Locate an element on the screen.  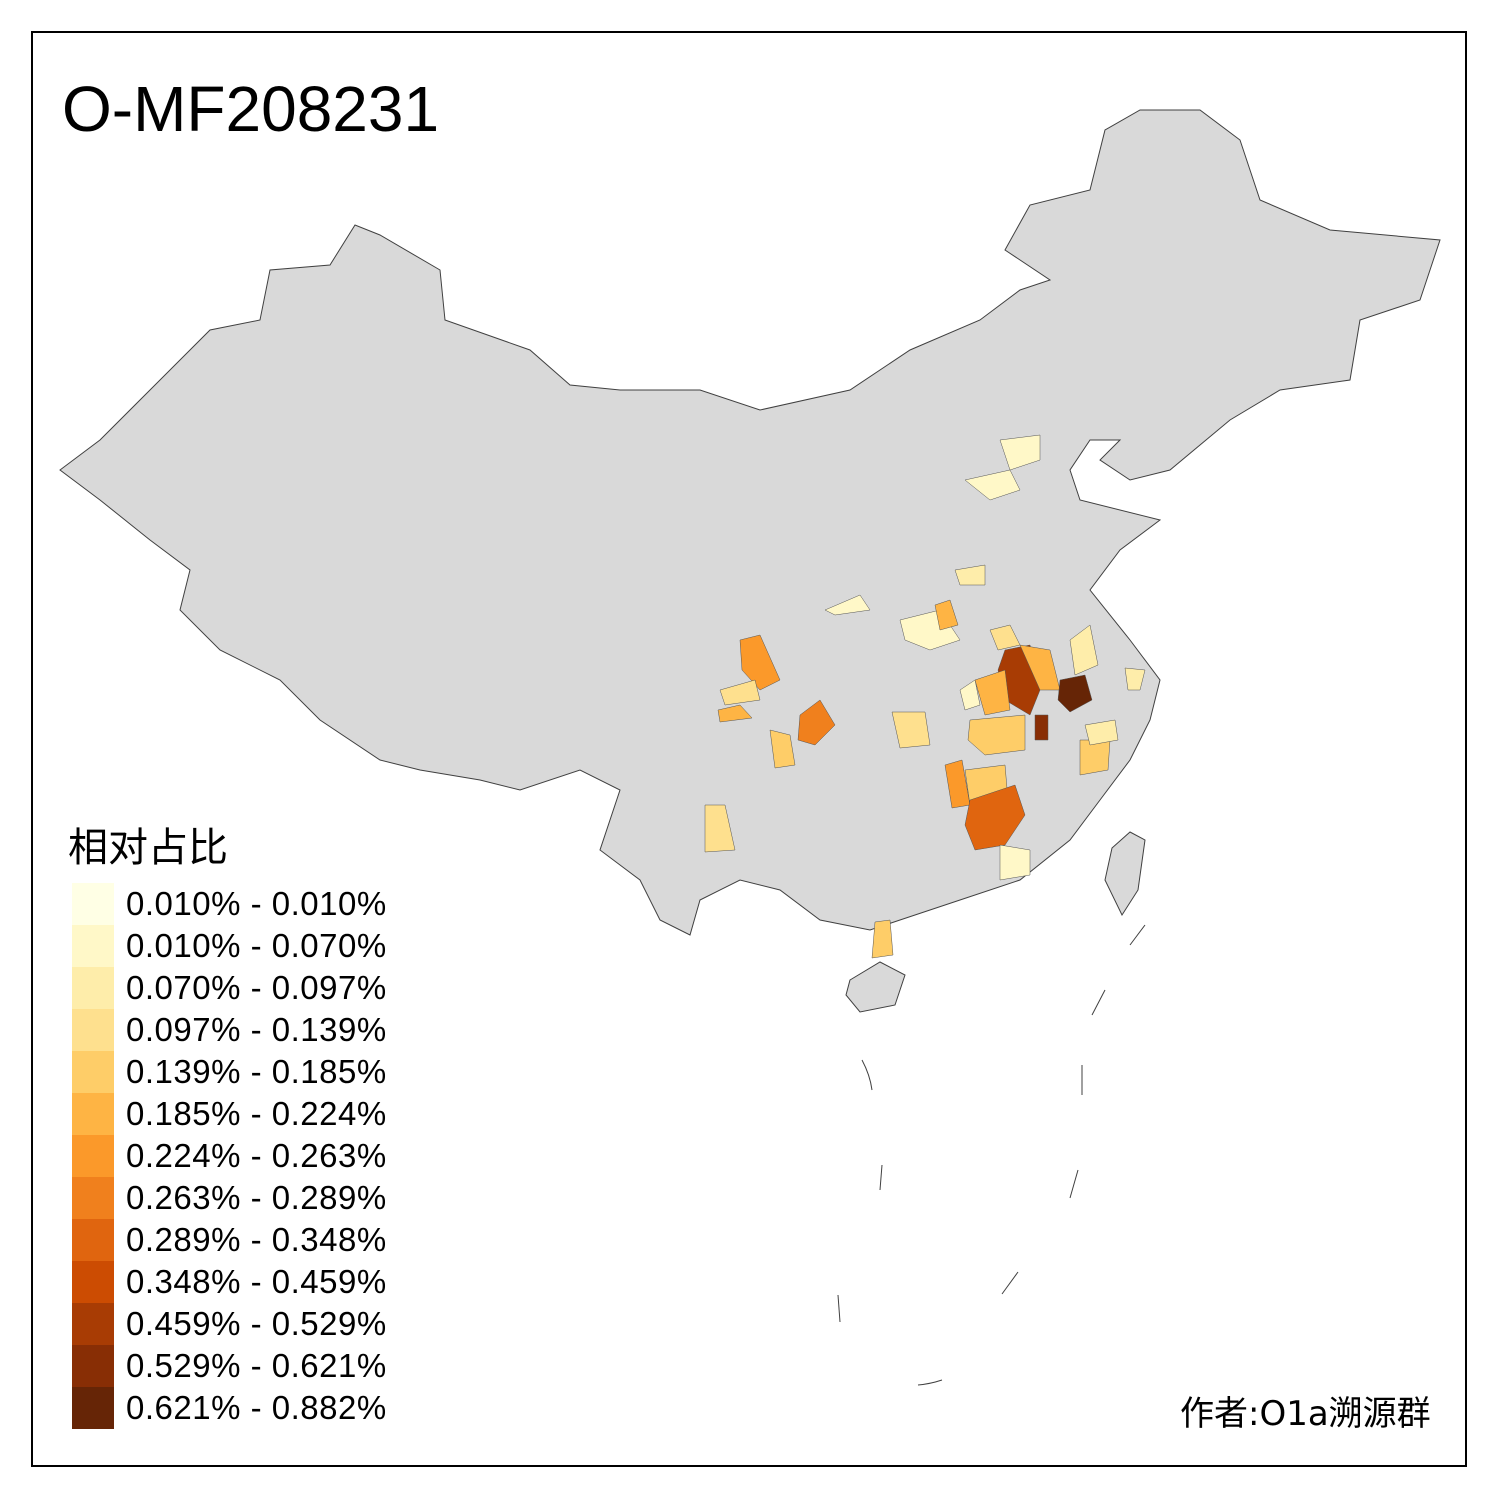
legend-title: 相对占比 is located at coordinates (148, 848).